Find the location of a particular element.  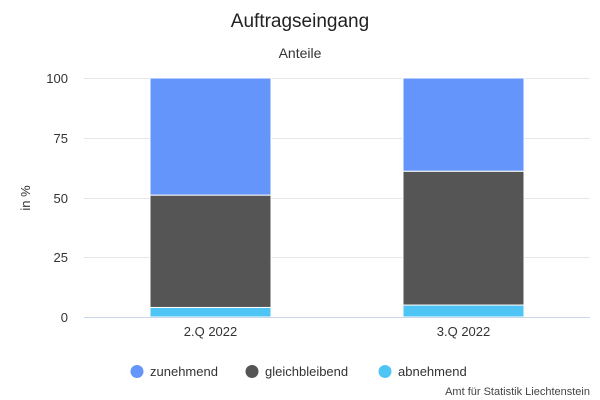

y-tick-label: 0 is located at coordinates (64, 317).